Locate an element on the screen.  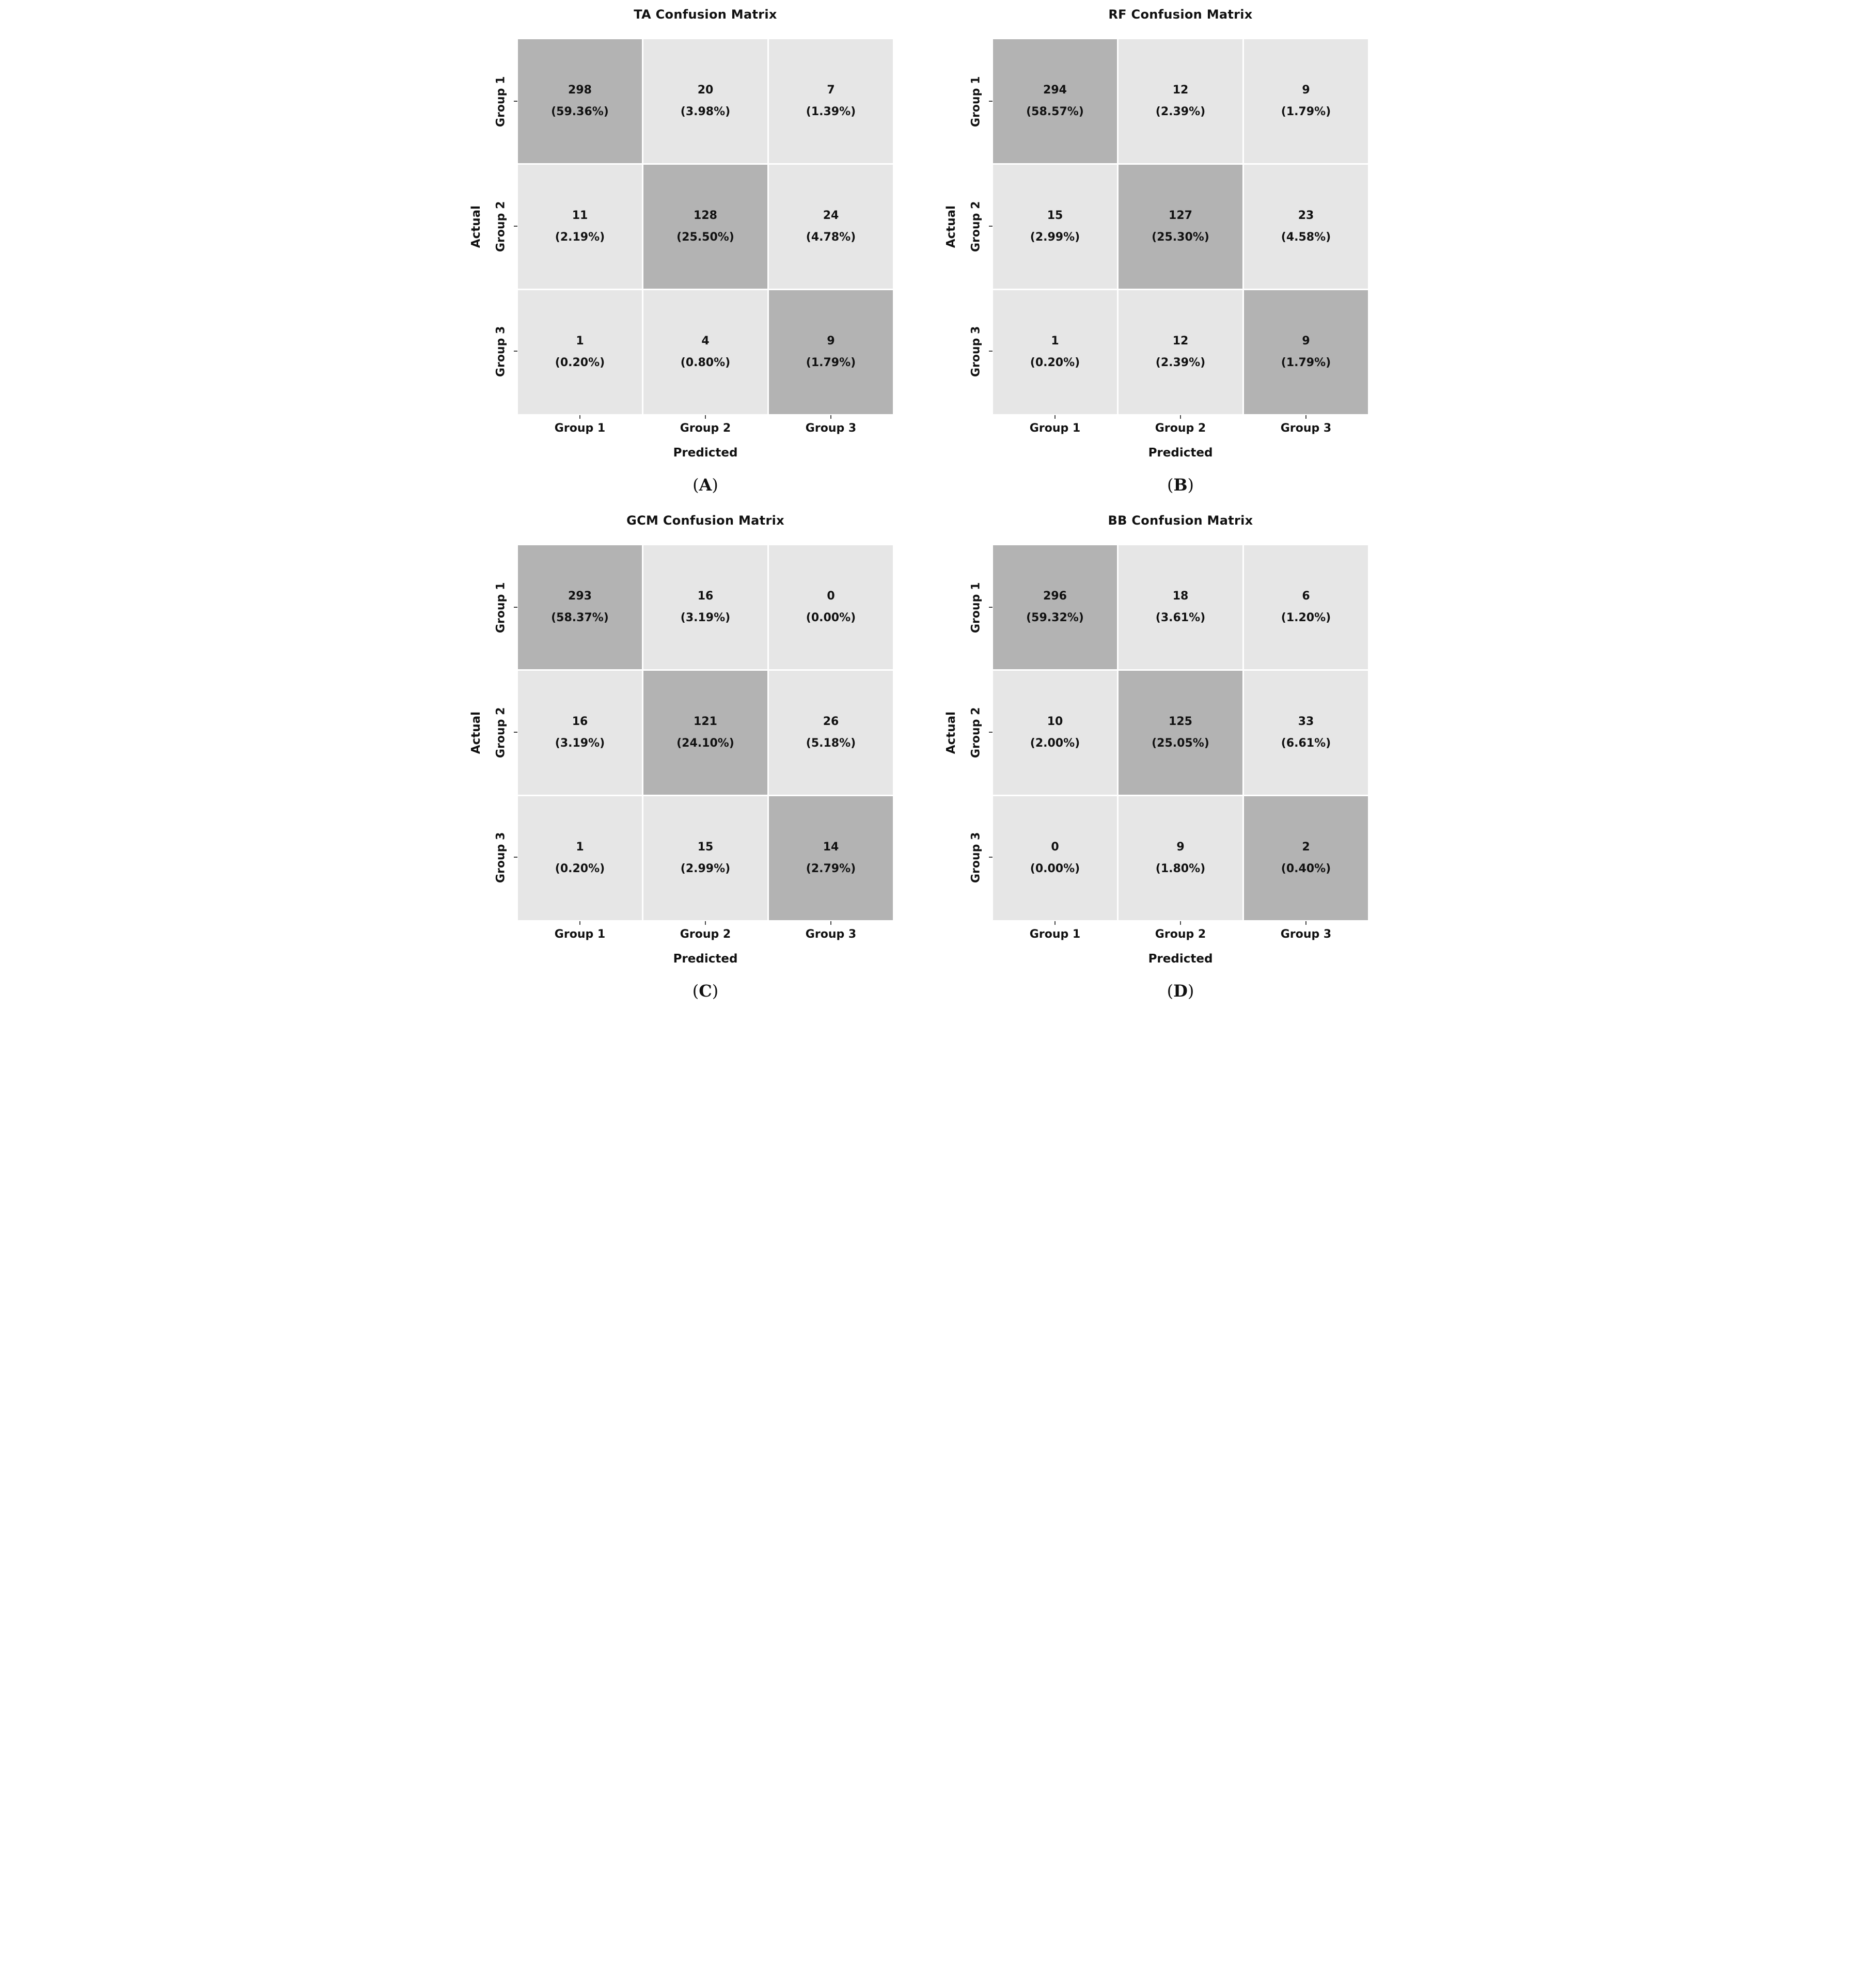
matrix-cell-r2c1: 15 (2.99%) is located at coordinates (1055, 227).